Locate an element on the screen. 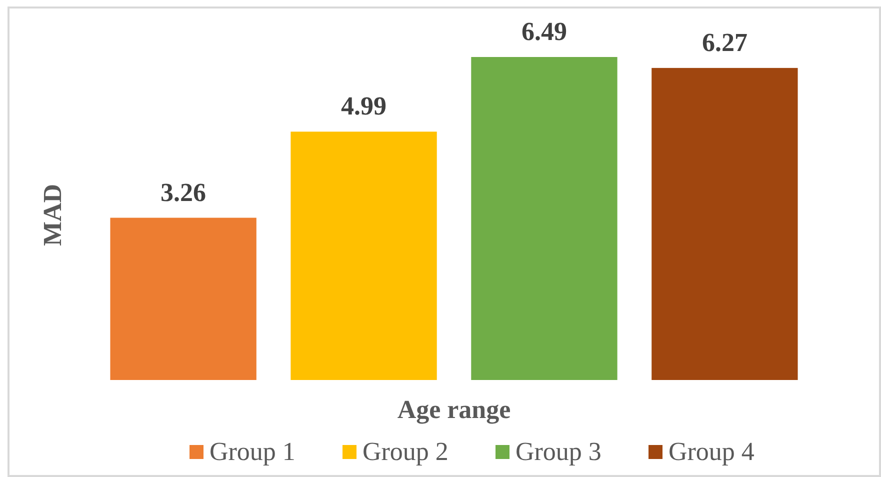  legend-label: Group 3 is located at coordinates (559, 451).